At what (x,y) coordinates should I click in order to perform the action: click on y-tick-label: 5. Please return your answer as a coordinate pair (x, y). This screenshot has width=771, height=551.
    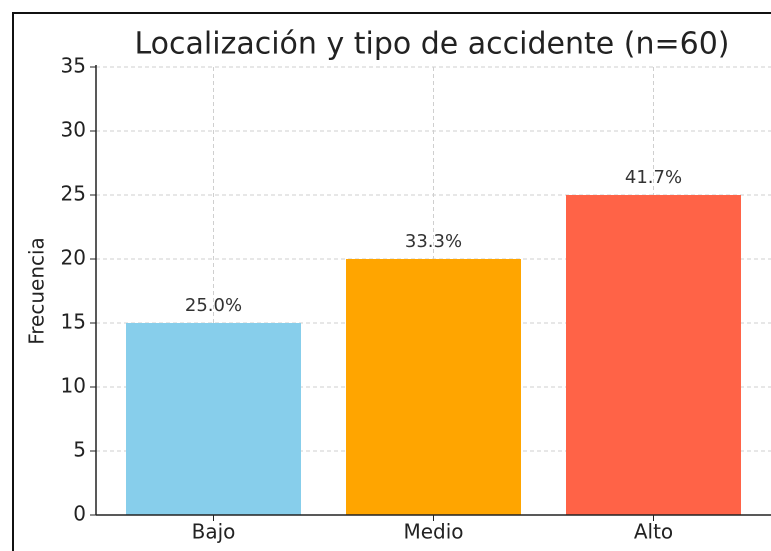
    Looking at the image, I should click on (79, 450).